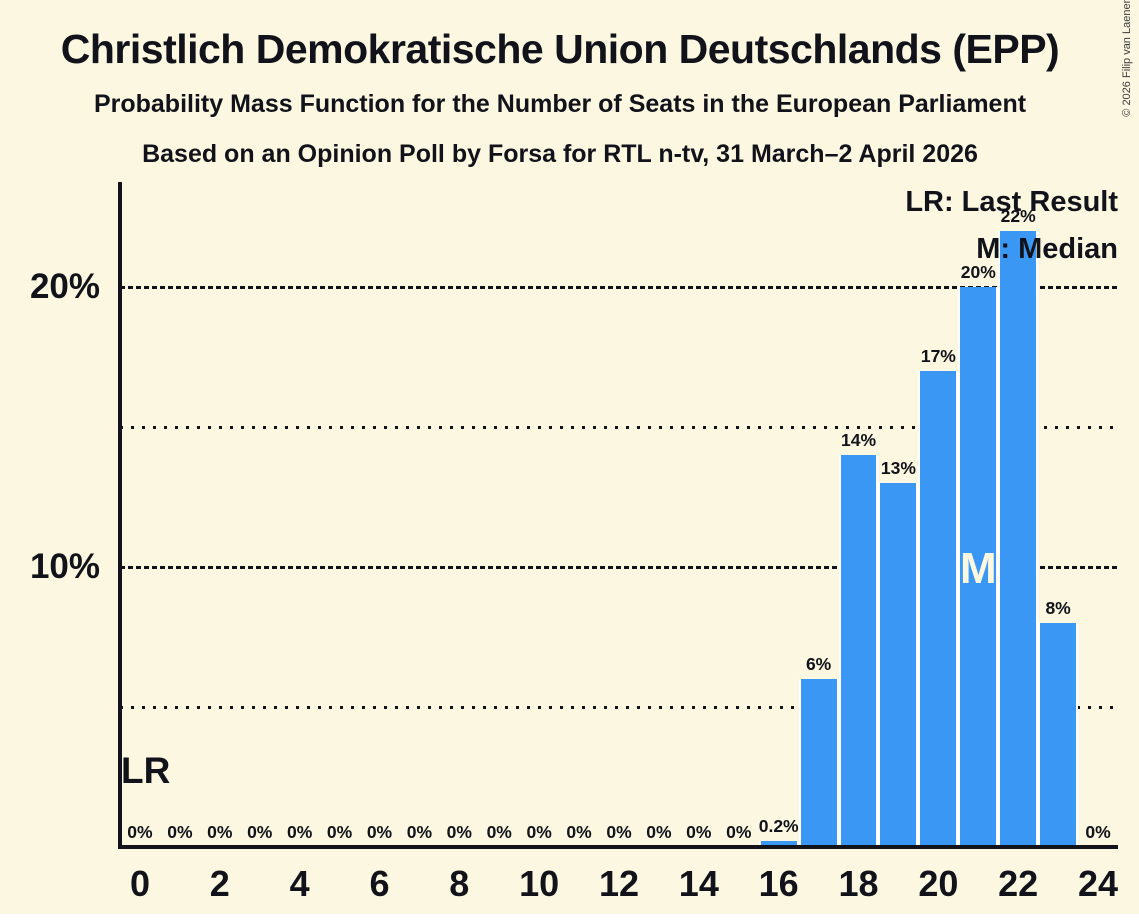 Image resolution: width=1139 pixels, height=924 pixels. I want to click on x-axis-label-22: 22, so click(1018, 883).